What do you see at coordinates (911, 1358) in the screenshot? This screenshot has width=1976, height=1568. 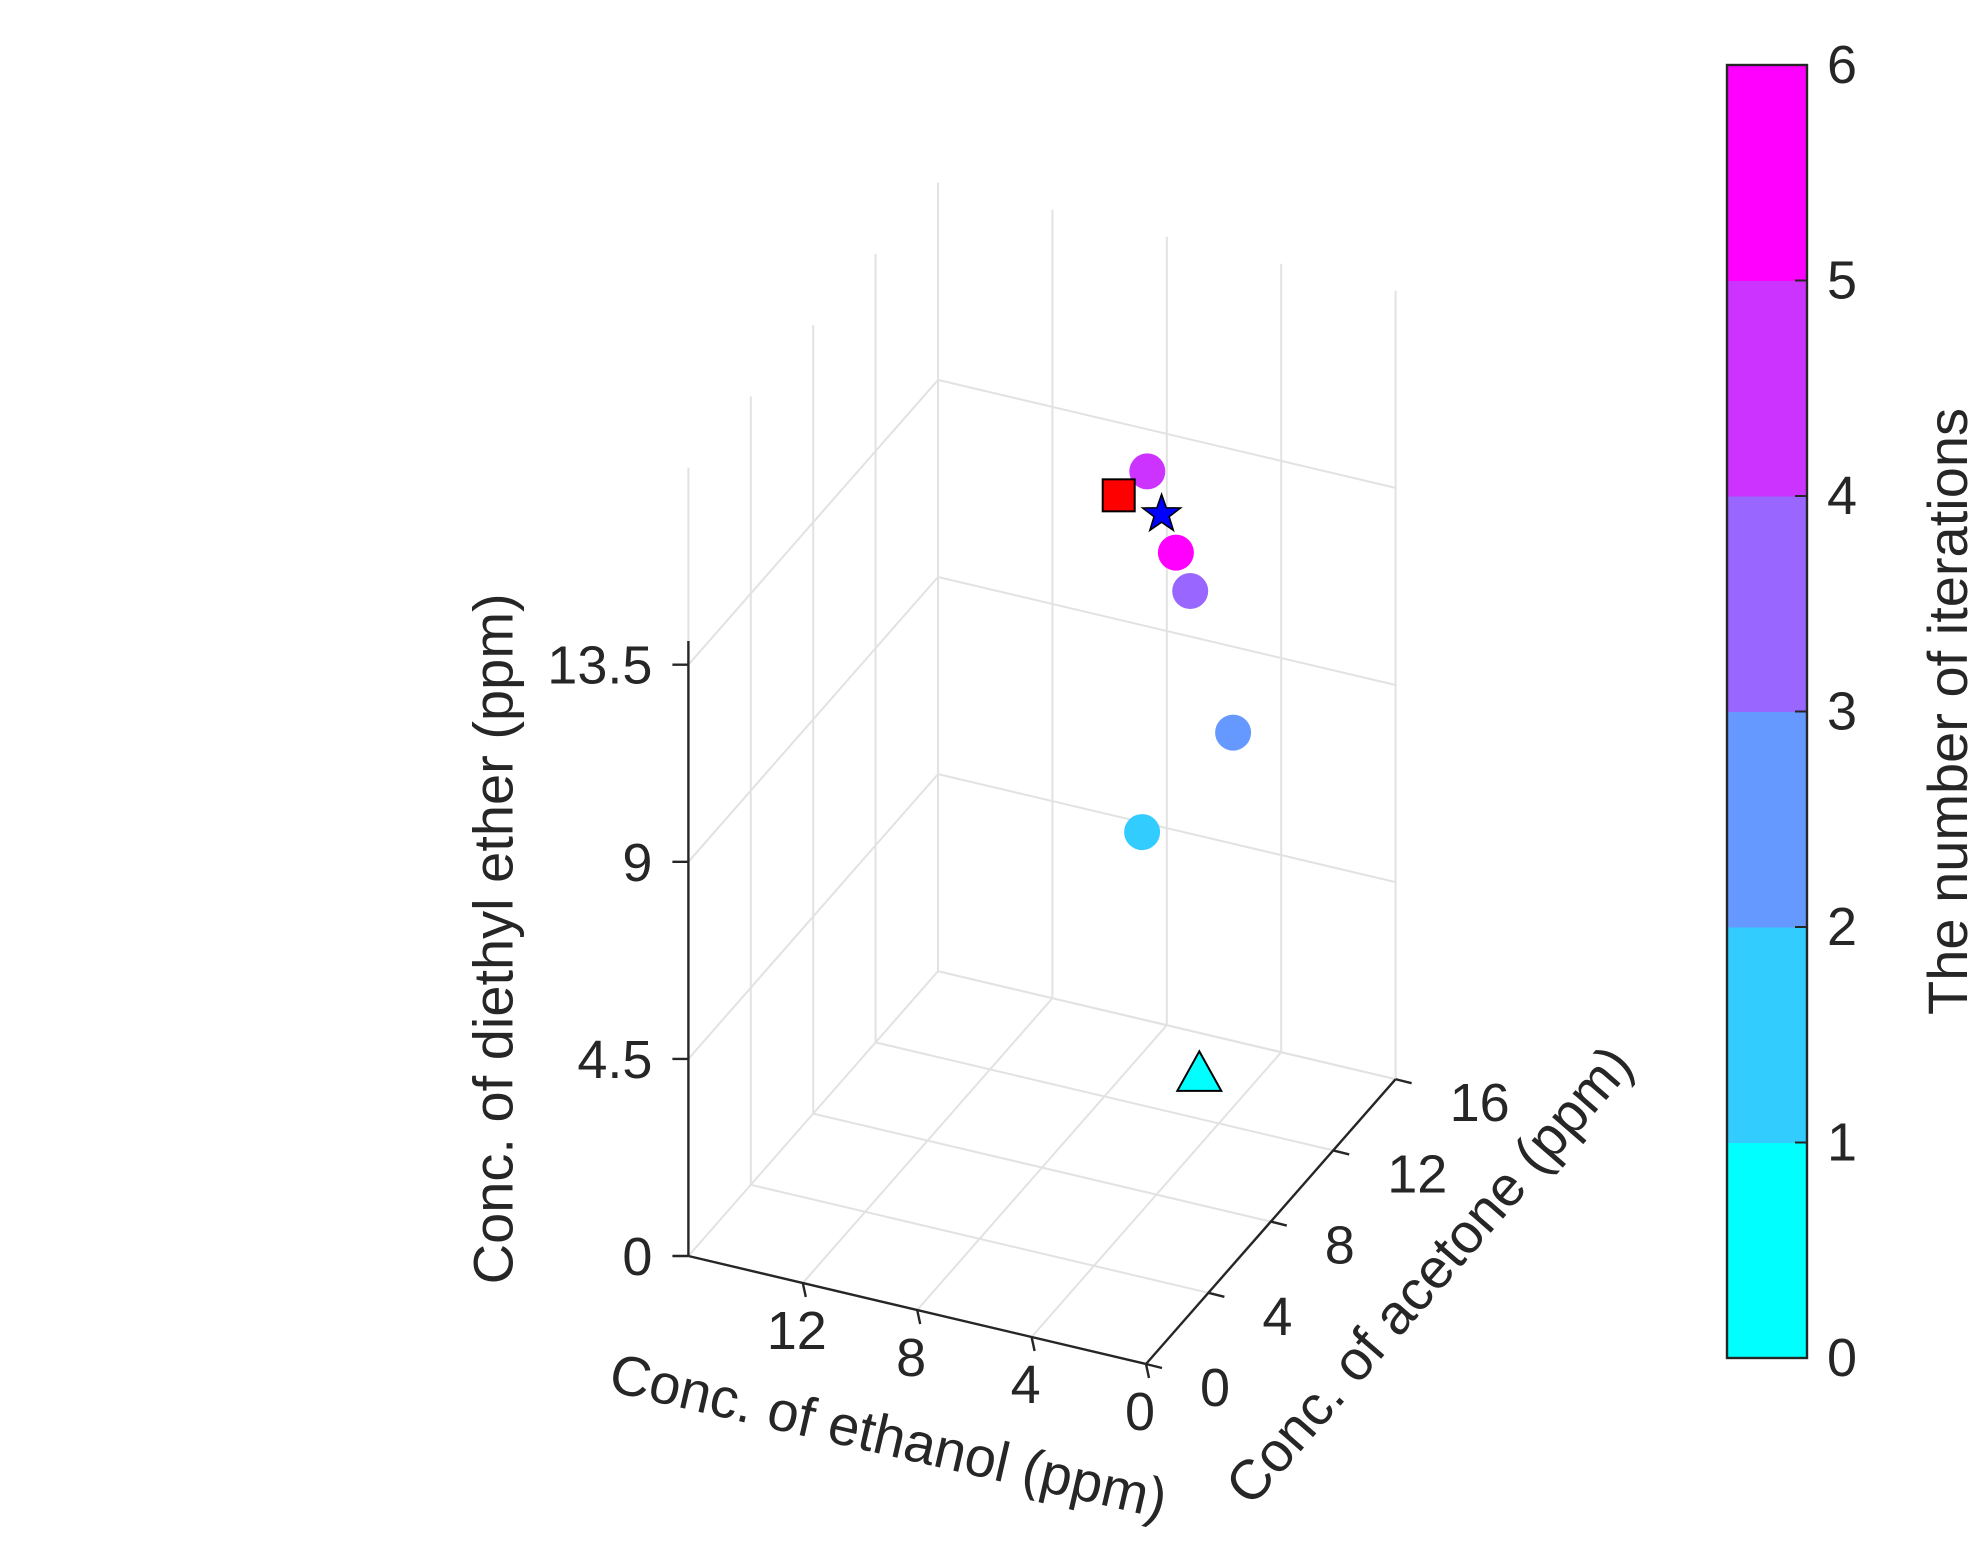 I see `x-tick-label: 8` at bounding box center [911, 1358].